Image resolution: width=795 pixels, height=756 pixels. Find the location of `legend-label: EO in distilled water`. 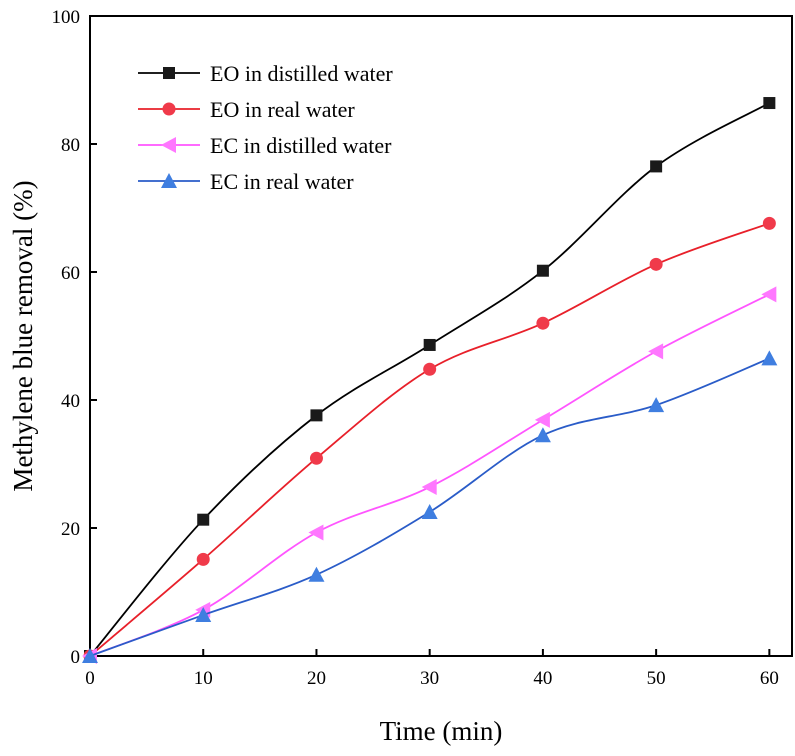

legend-label: EO in distilled water is located at coordinates (301, 73).